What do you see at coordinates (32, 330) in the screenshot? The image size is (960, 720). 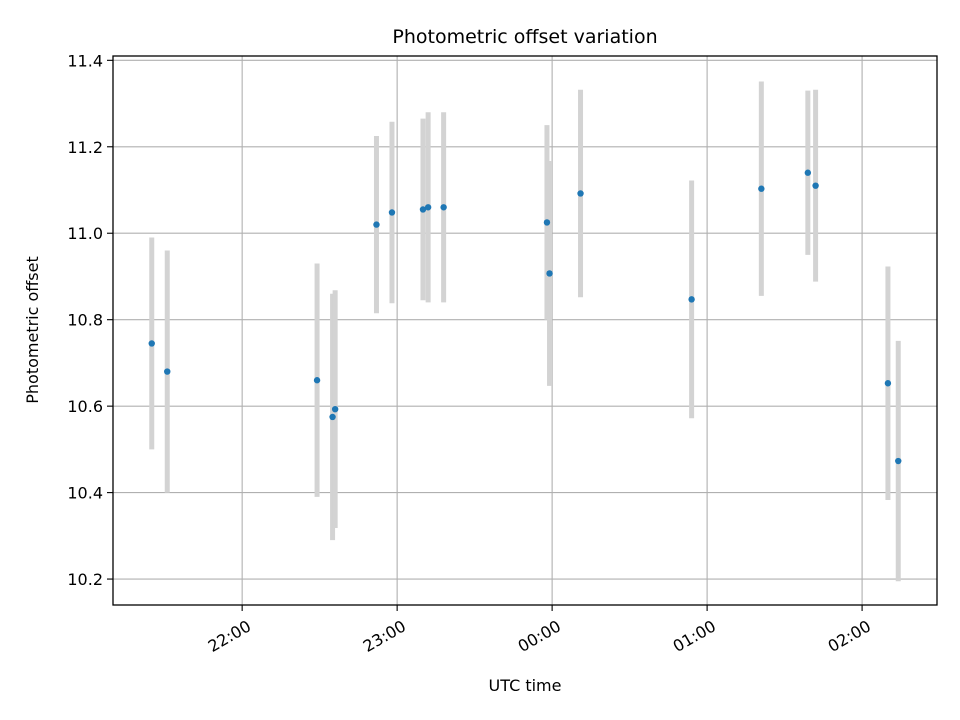 I see `y-axis-label: Photometric offset` at bounding box center [32, 330].